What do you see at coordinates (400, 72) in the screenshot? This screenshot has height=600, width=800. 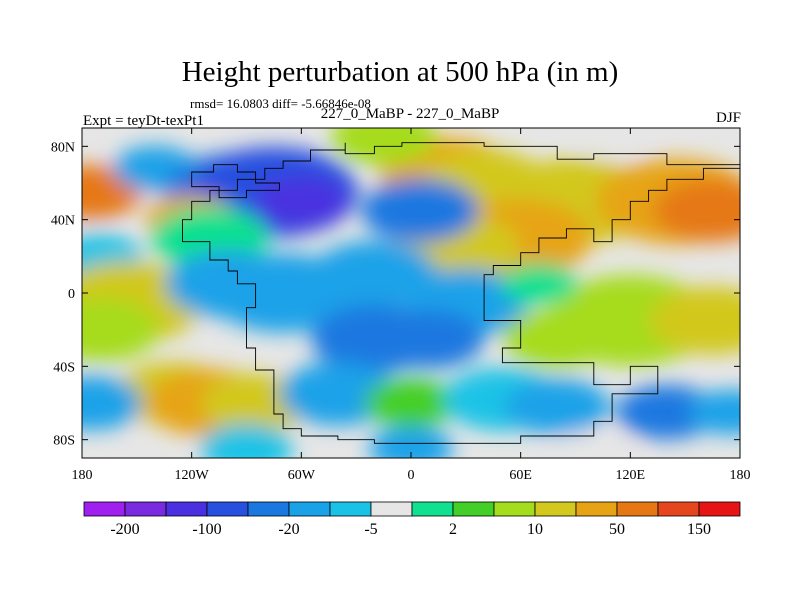 I see `chart-title: Height perturbation at 500 hPa (in m)` at bounding box center [400, 72].